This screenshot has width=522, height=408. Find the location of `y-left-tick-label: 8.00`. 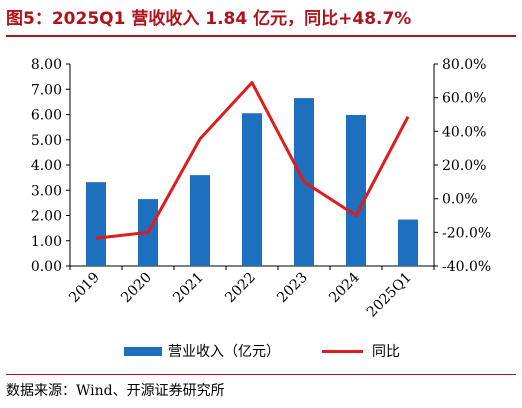

y-left-tick-label: 8.00 is located at coordinates (46, 65).